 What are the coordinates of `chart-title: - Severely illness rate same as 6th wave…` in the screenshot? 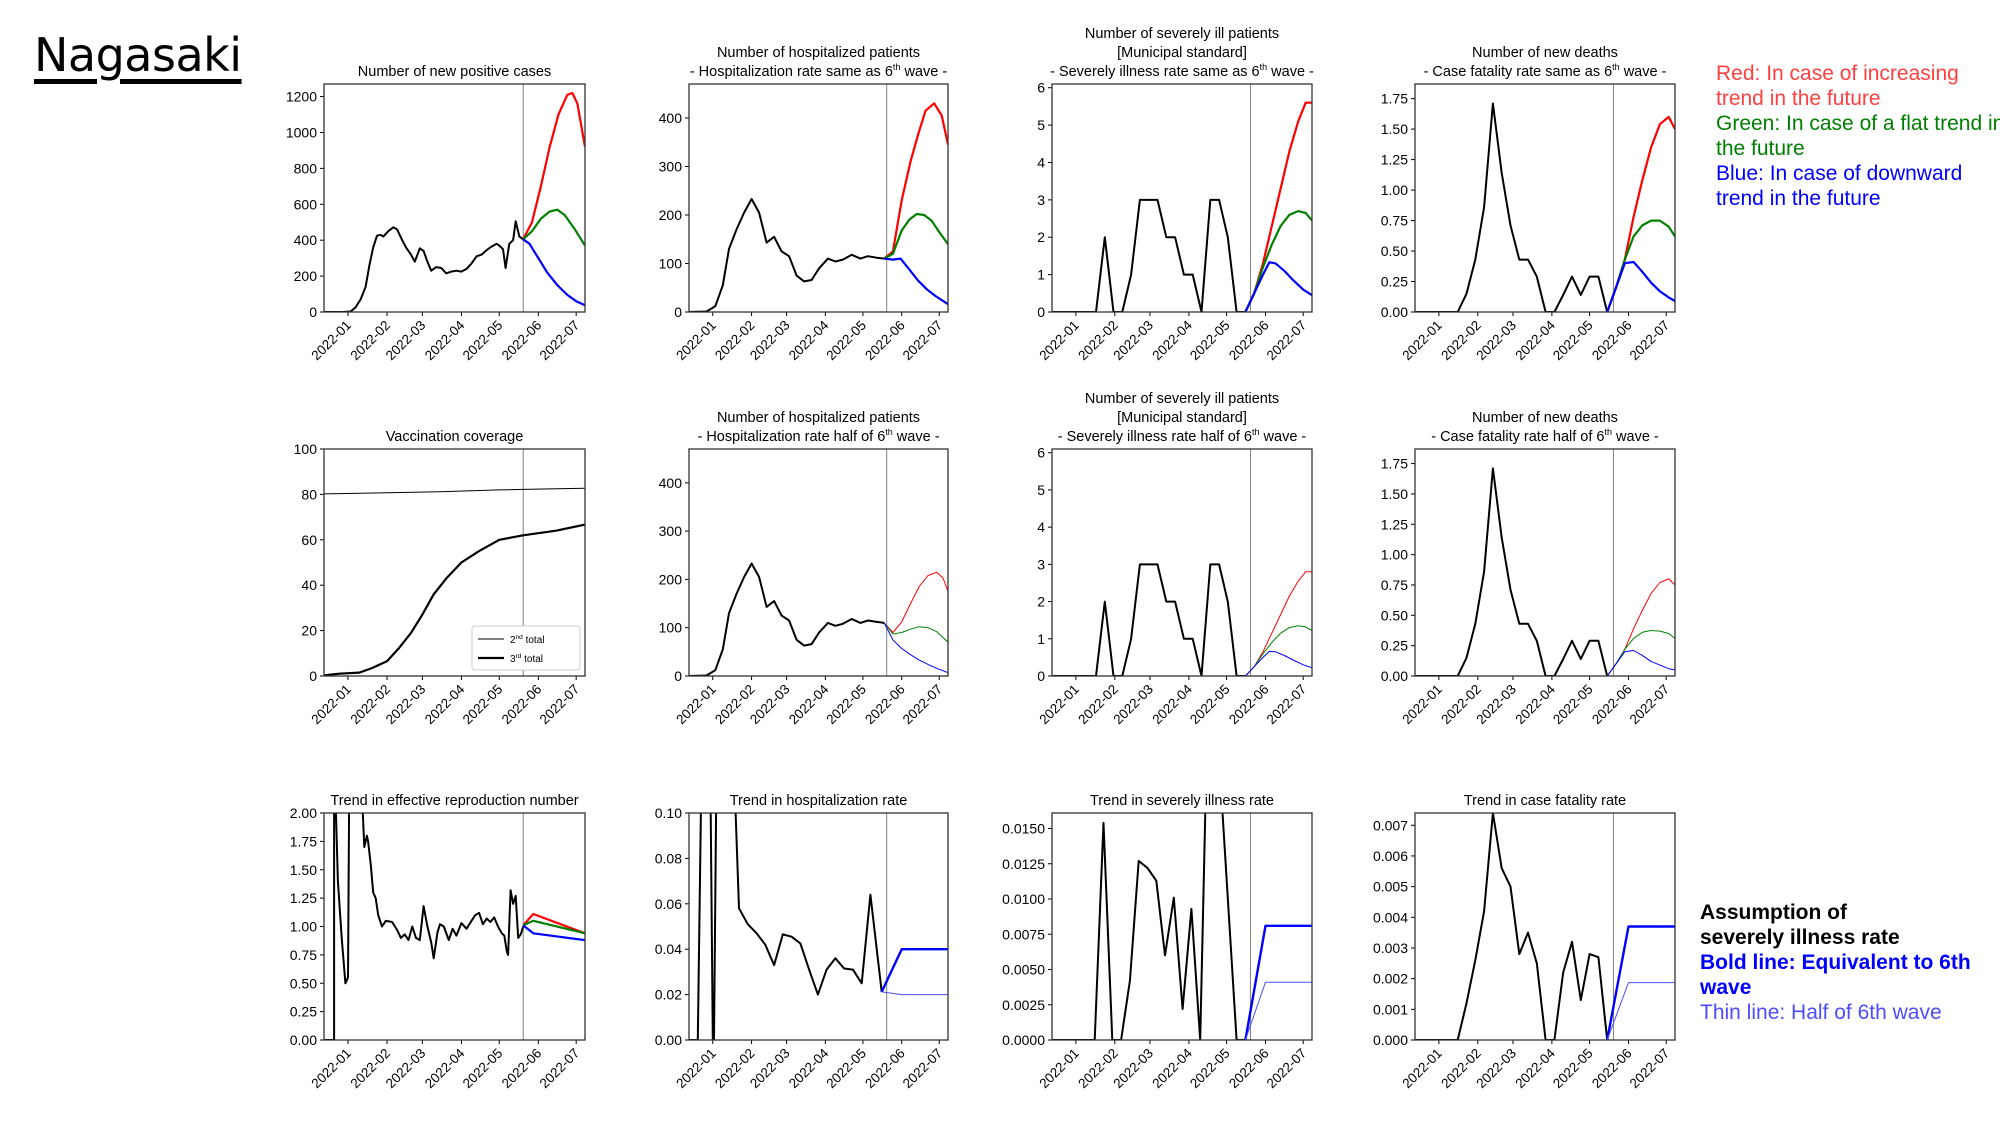 It's located at (1182, 71).